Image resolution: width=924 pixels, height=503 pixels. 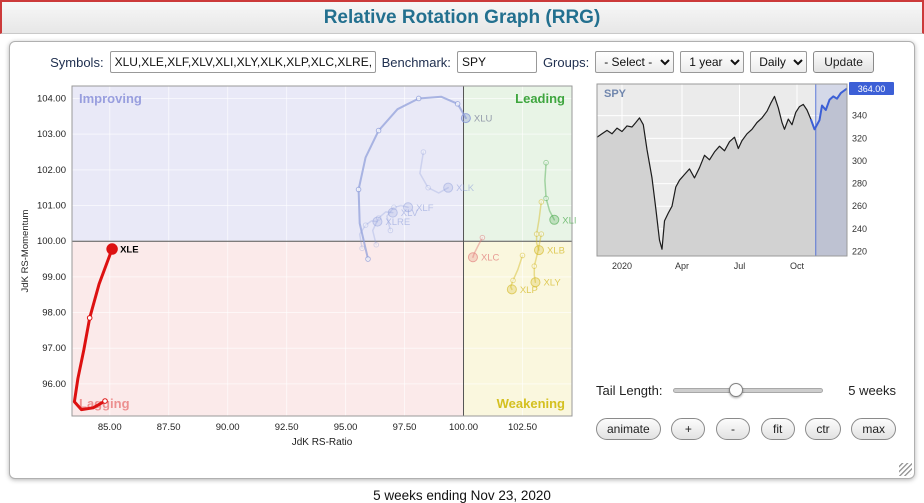 I want to click on svg-text: 90.00, so click(x=228, y=427).